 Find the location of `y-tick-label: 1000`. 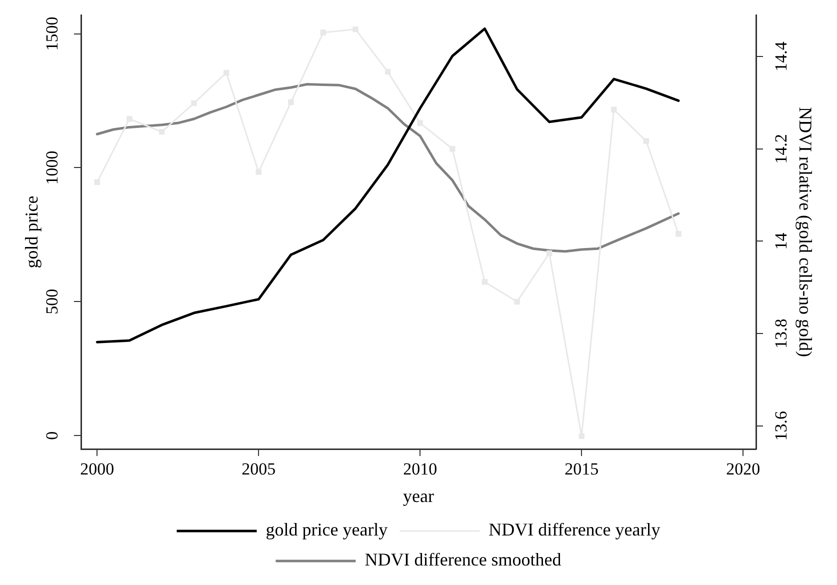

y-tick-label: 1000 is located at coordinates (52, 167).